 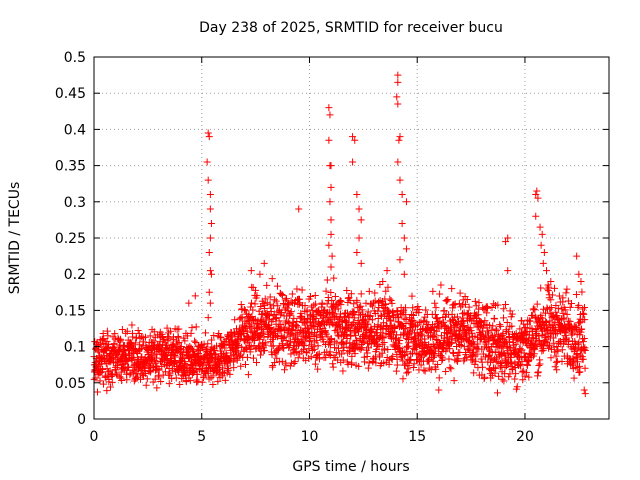 What do you see at coordinates (75, 58) in the screenshot?
I see `y-tick-label: 0.5` at bounding box center [75, 58].